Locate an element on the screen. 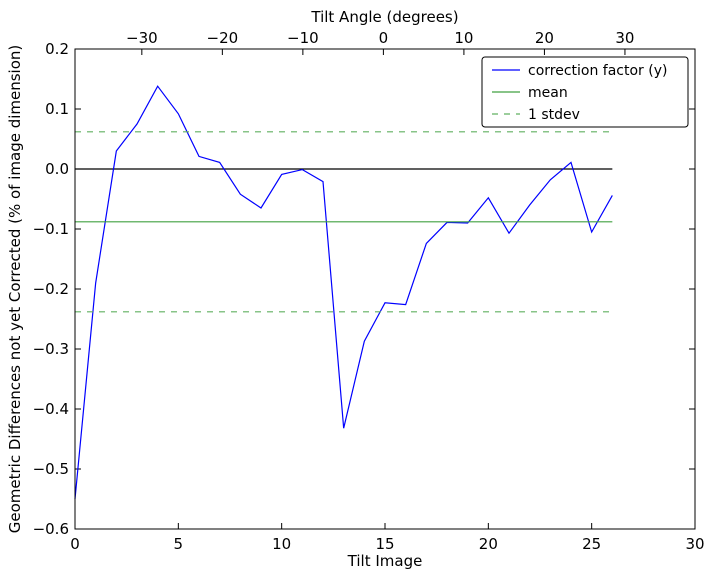  x-tick-label: 25 is located at coordinates (591, 544).